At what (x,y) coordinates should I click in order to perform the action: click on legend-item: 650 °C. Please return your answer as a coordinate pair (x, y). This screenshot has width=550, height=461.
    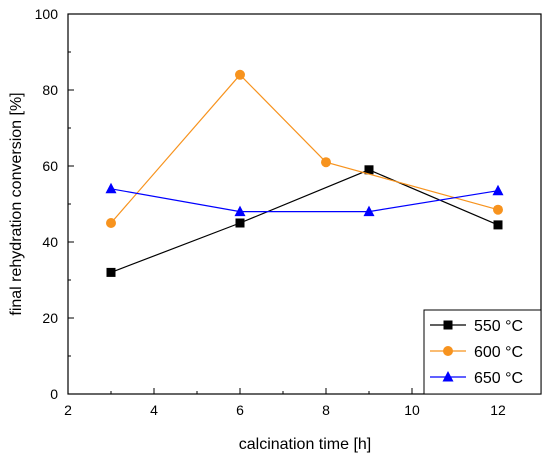
    Looking at the image, I should click on (476, 378).